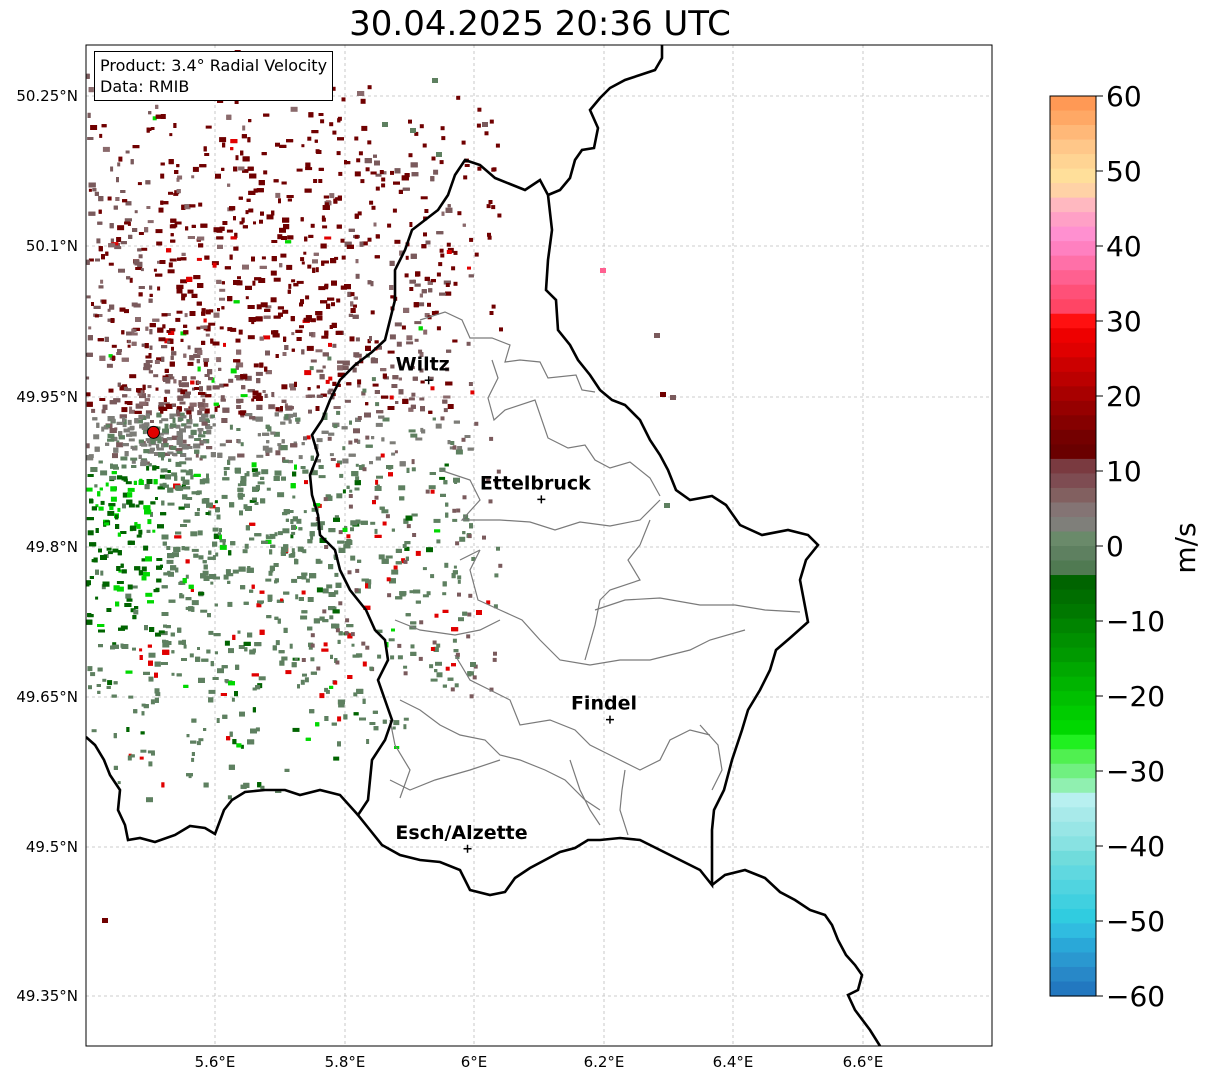 This screenshot has height=1081, width=1207. Describe the element at coordinates (604, 708) in the screenshot. I see `city-marker: Findel` at that location.